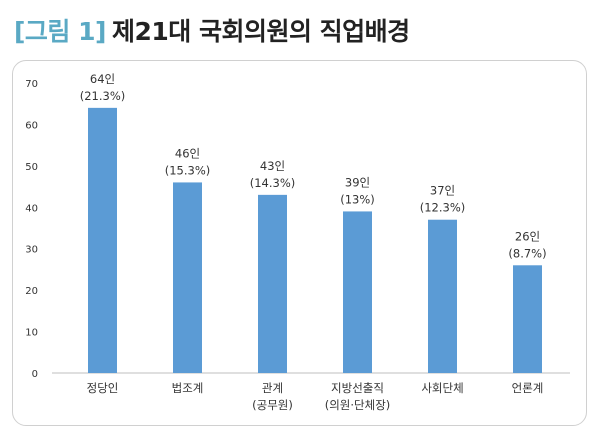 The height and width of the screenshot is (438, 600). I want to click on y-tick-label: 0, so click(35, 374).